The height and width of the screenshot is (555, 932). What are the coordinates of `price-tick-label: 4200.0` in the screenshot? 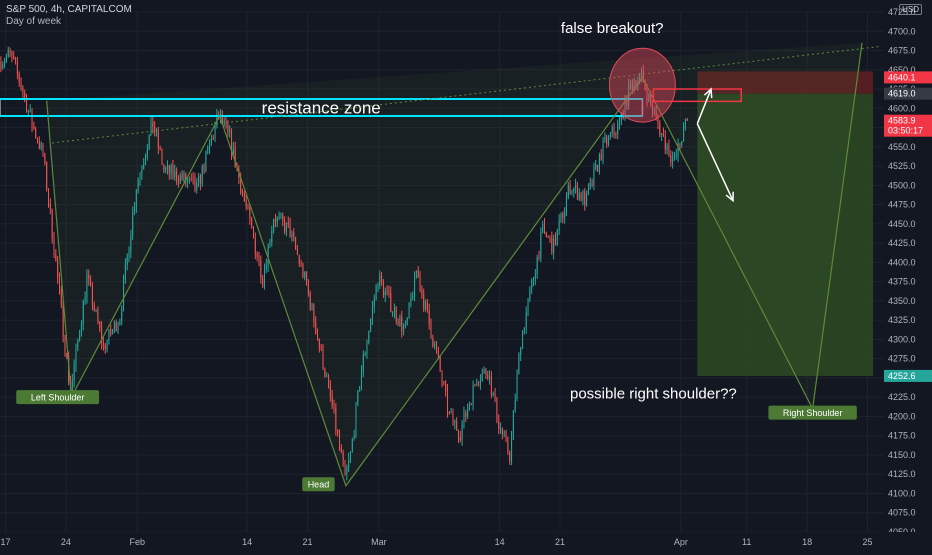 It's located at (902, 416).